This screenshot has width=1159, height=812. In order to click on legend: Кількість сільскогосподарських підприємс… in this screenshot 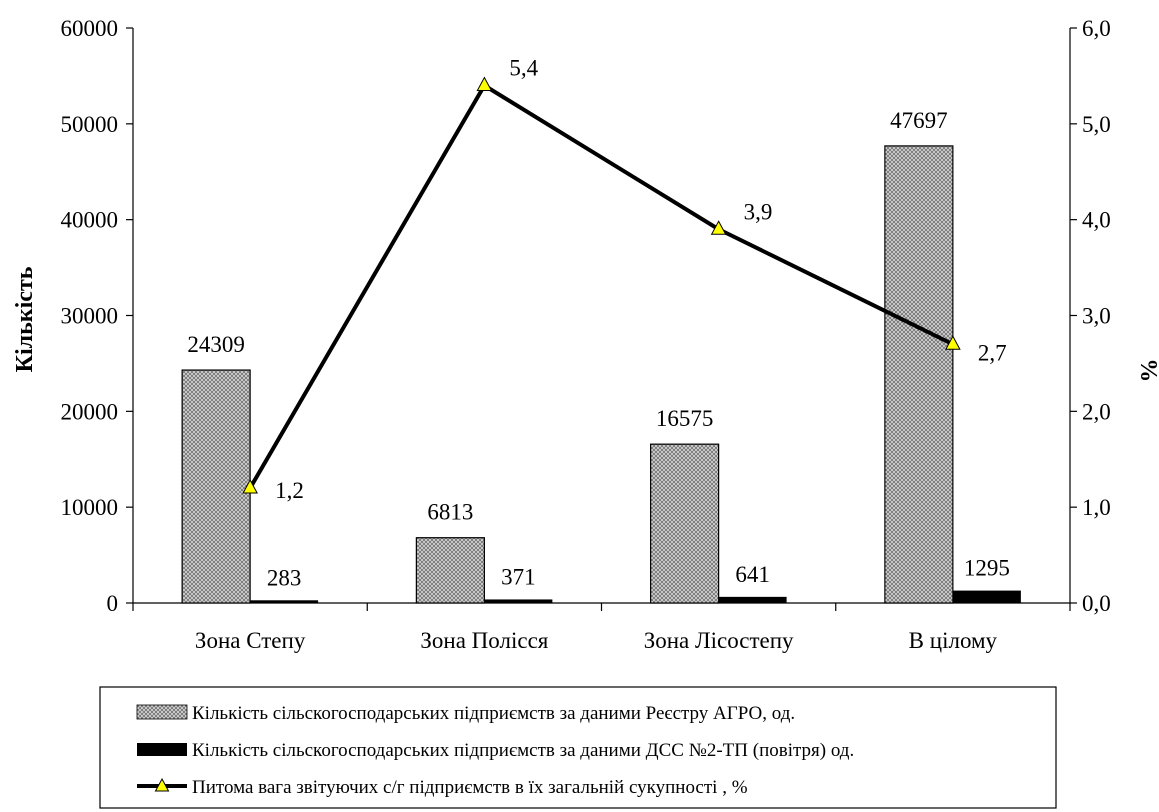, I will do `click(578, 747)`.